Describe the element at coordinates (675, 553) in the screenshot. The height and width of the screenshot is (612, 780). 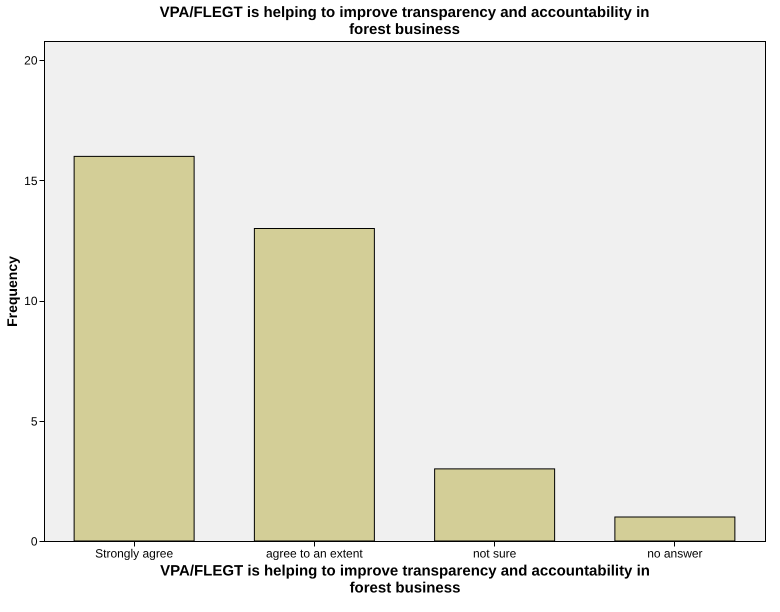
I see `x-tick-label: no answer` at that location.